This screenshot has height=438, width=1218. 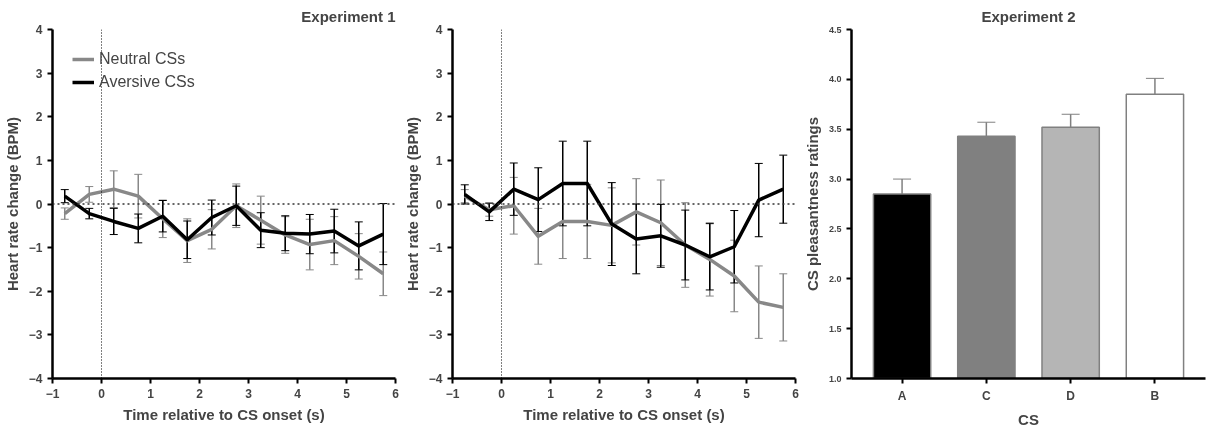 What do you see at coordinates (835, 29) in the screenshot?
I see `y-tick-label: 4.5` at bounding box center [835, 29].